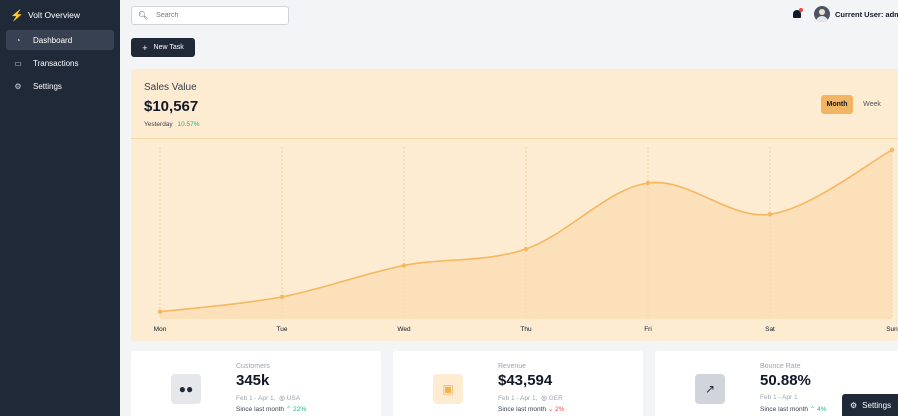 The image size is (898, 416). I want to click on stat-since: Since last month ⌃ 4%, so click(793, 409).